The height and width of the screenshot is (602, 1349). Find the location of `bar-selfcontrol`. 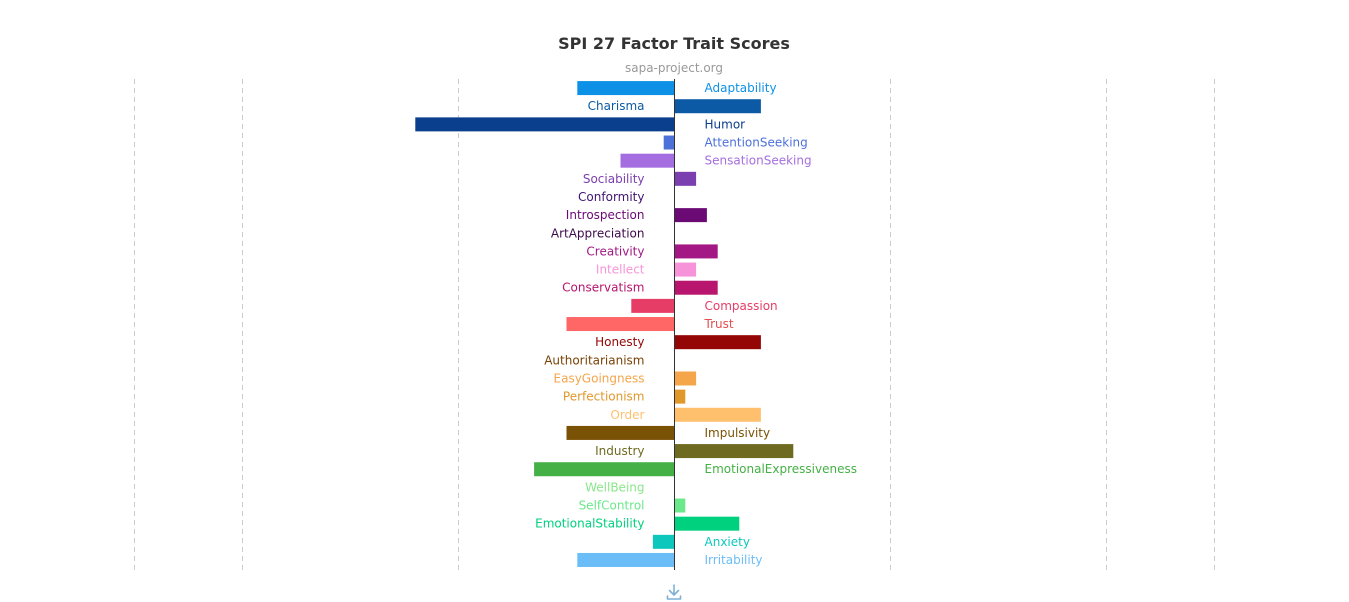

bar-selfcontrol is located at coordinates (680, 506).